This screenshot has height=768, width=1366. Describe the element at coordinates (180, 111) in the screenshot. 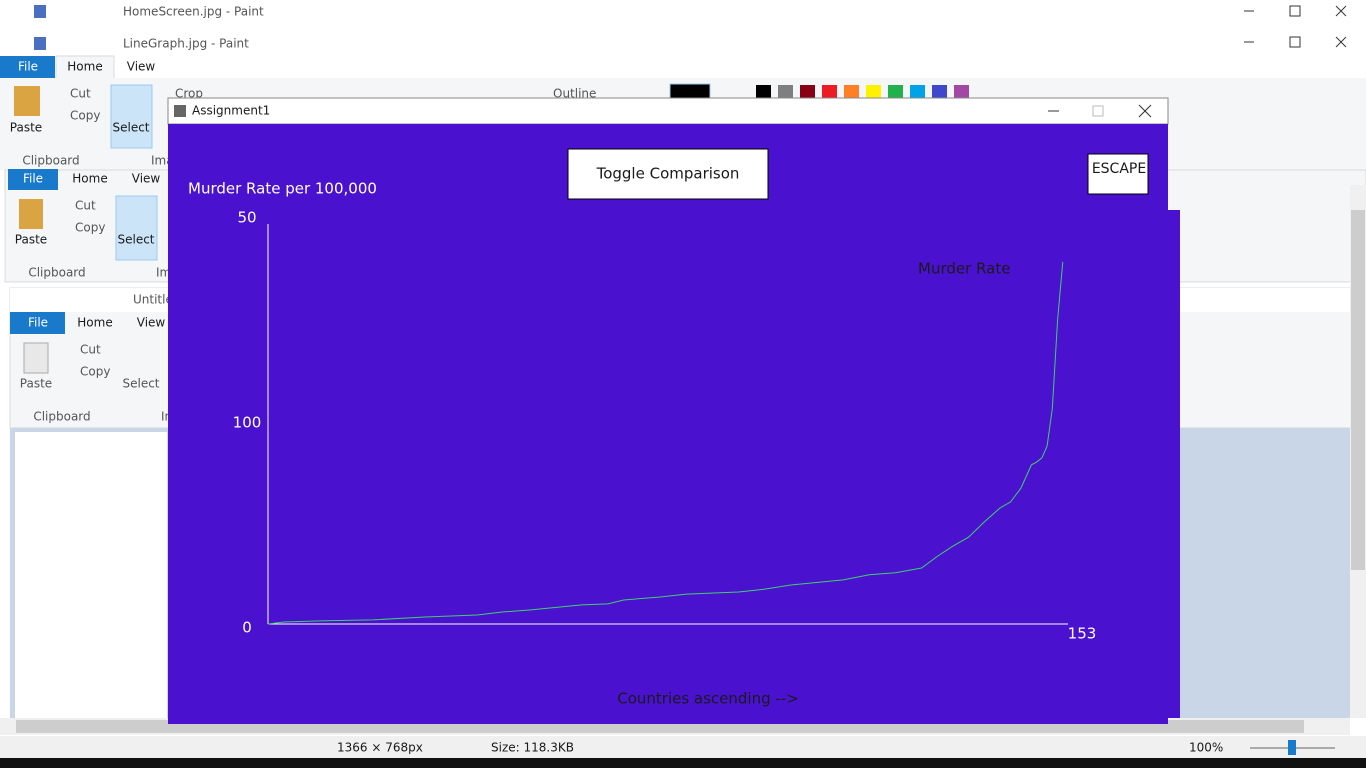

I see `app-icon` at that location.